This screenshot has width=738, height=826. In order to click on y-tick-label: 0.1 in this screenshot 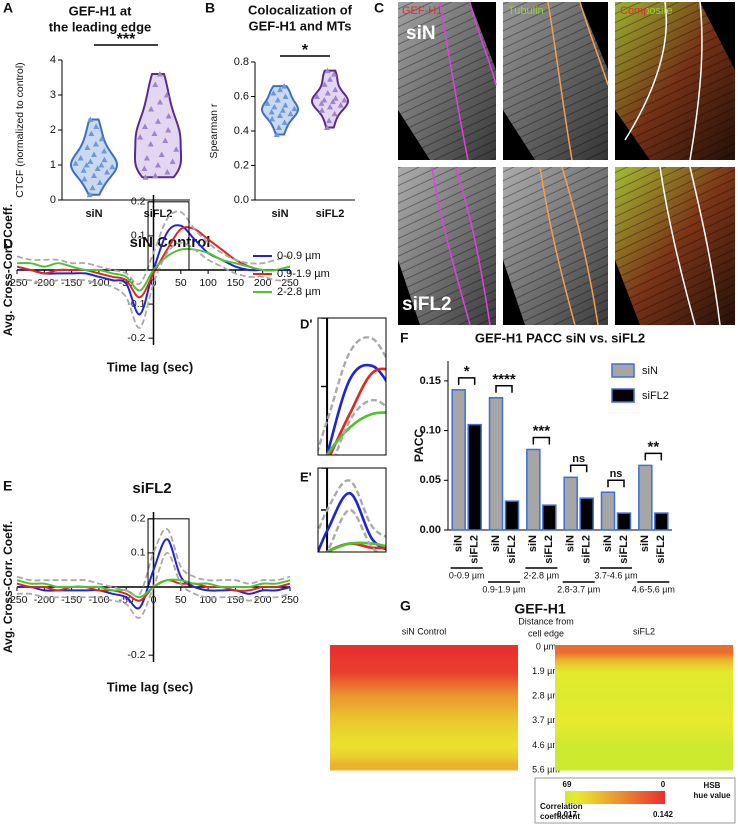, I will do `click(138, 553)`.